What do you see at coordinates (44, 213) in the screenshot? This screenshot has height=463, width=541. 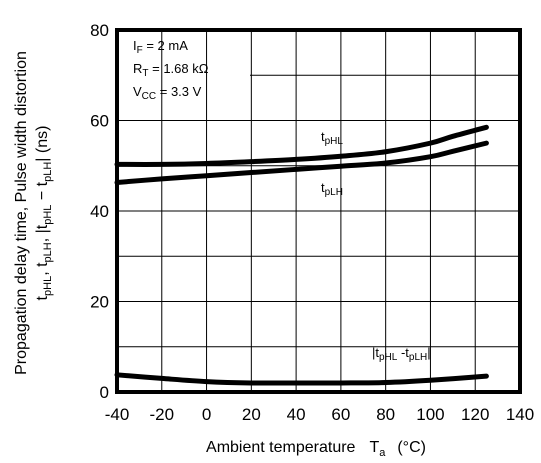 I see `y-axis-label-line2: tpHL, tpLH, |tpHL − tpLH| (ns)` at bounding box center [44, 213].